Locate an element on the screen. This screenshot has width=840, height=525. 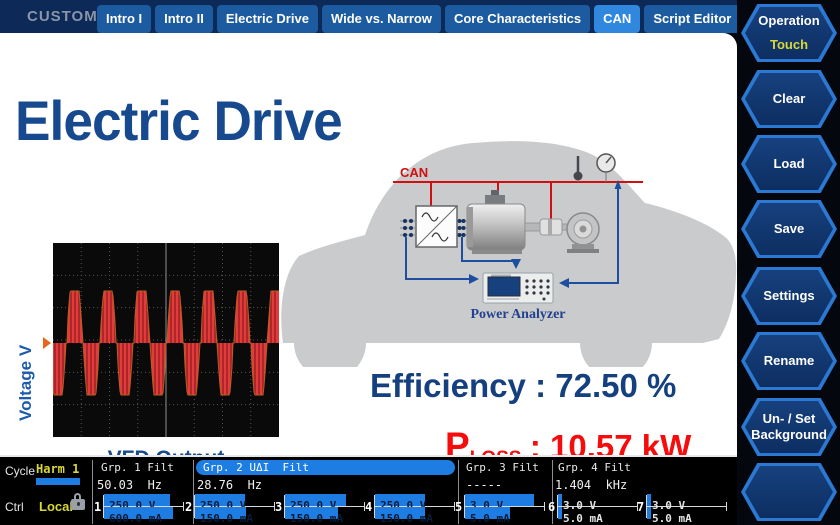
rename-button-label: Rename is located at coordinates (789, 360).